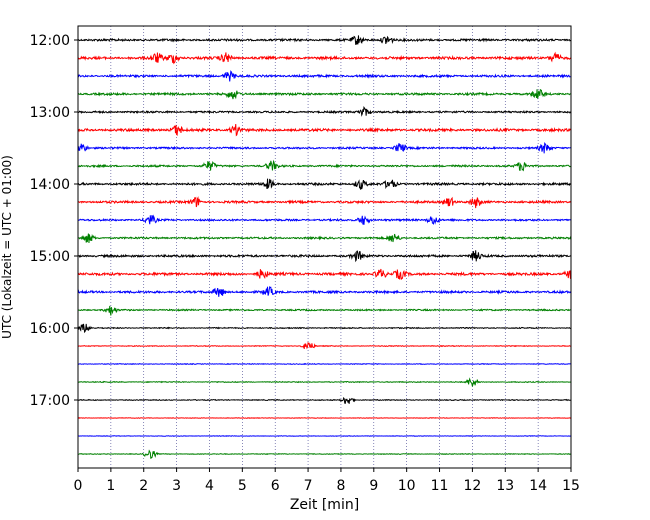 The image size is (650, 520). What do you see at coordinates (373, 486) in the screenshot?
I see `x-tick-label: 9` at bounding box center [373, 486].